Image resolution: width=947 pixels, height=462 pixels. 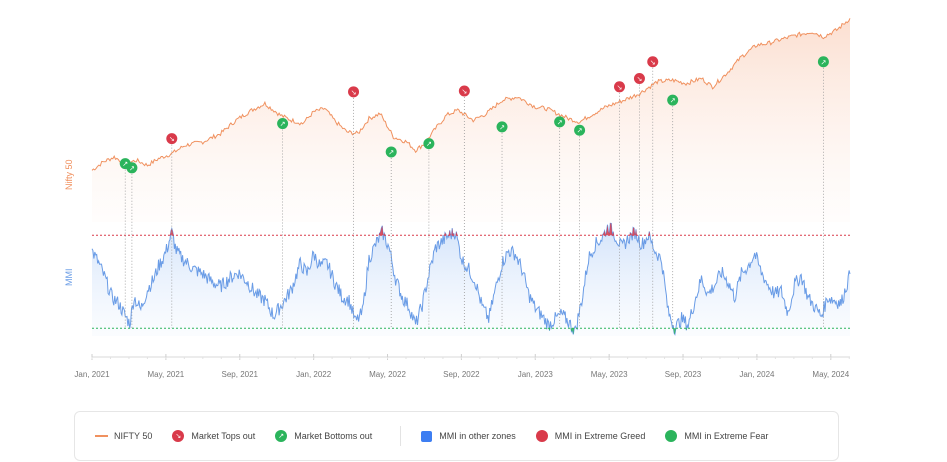 I want to click on legend-fear-label: MMI in Extreme Fear, so click(x=726, y=436).